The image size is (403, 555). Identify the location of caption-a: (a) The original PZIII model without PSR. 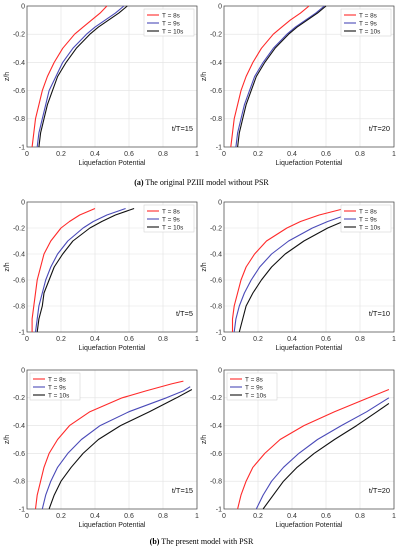
(201, 182).